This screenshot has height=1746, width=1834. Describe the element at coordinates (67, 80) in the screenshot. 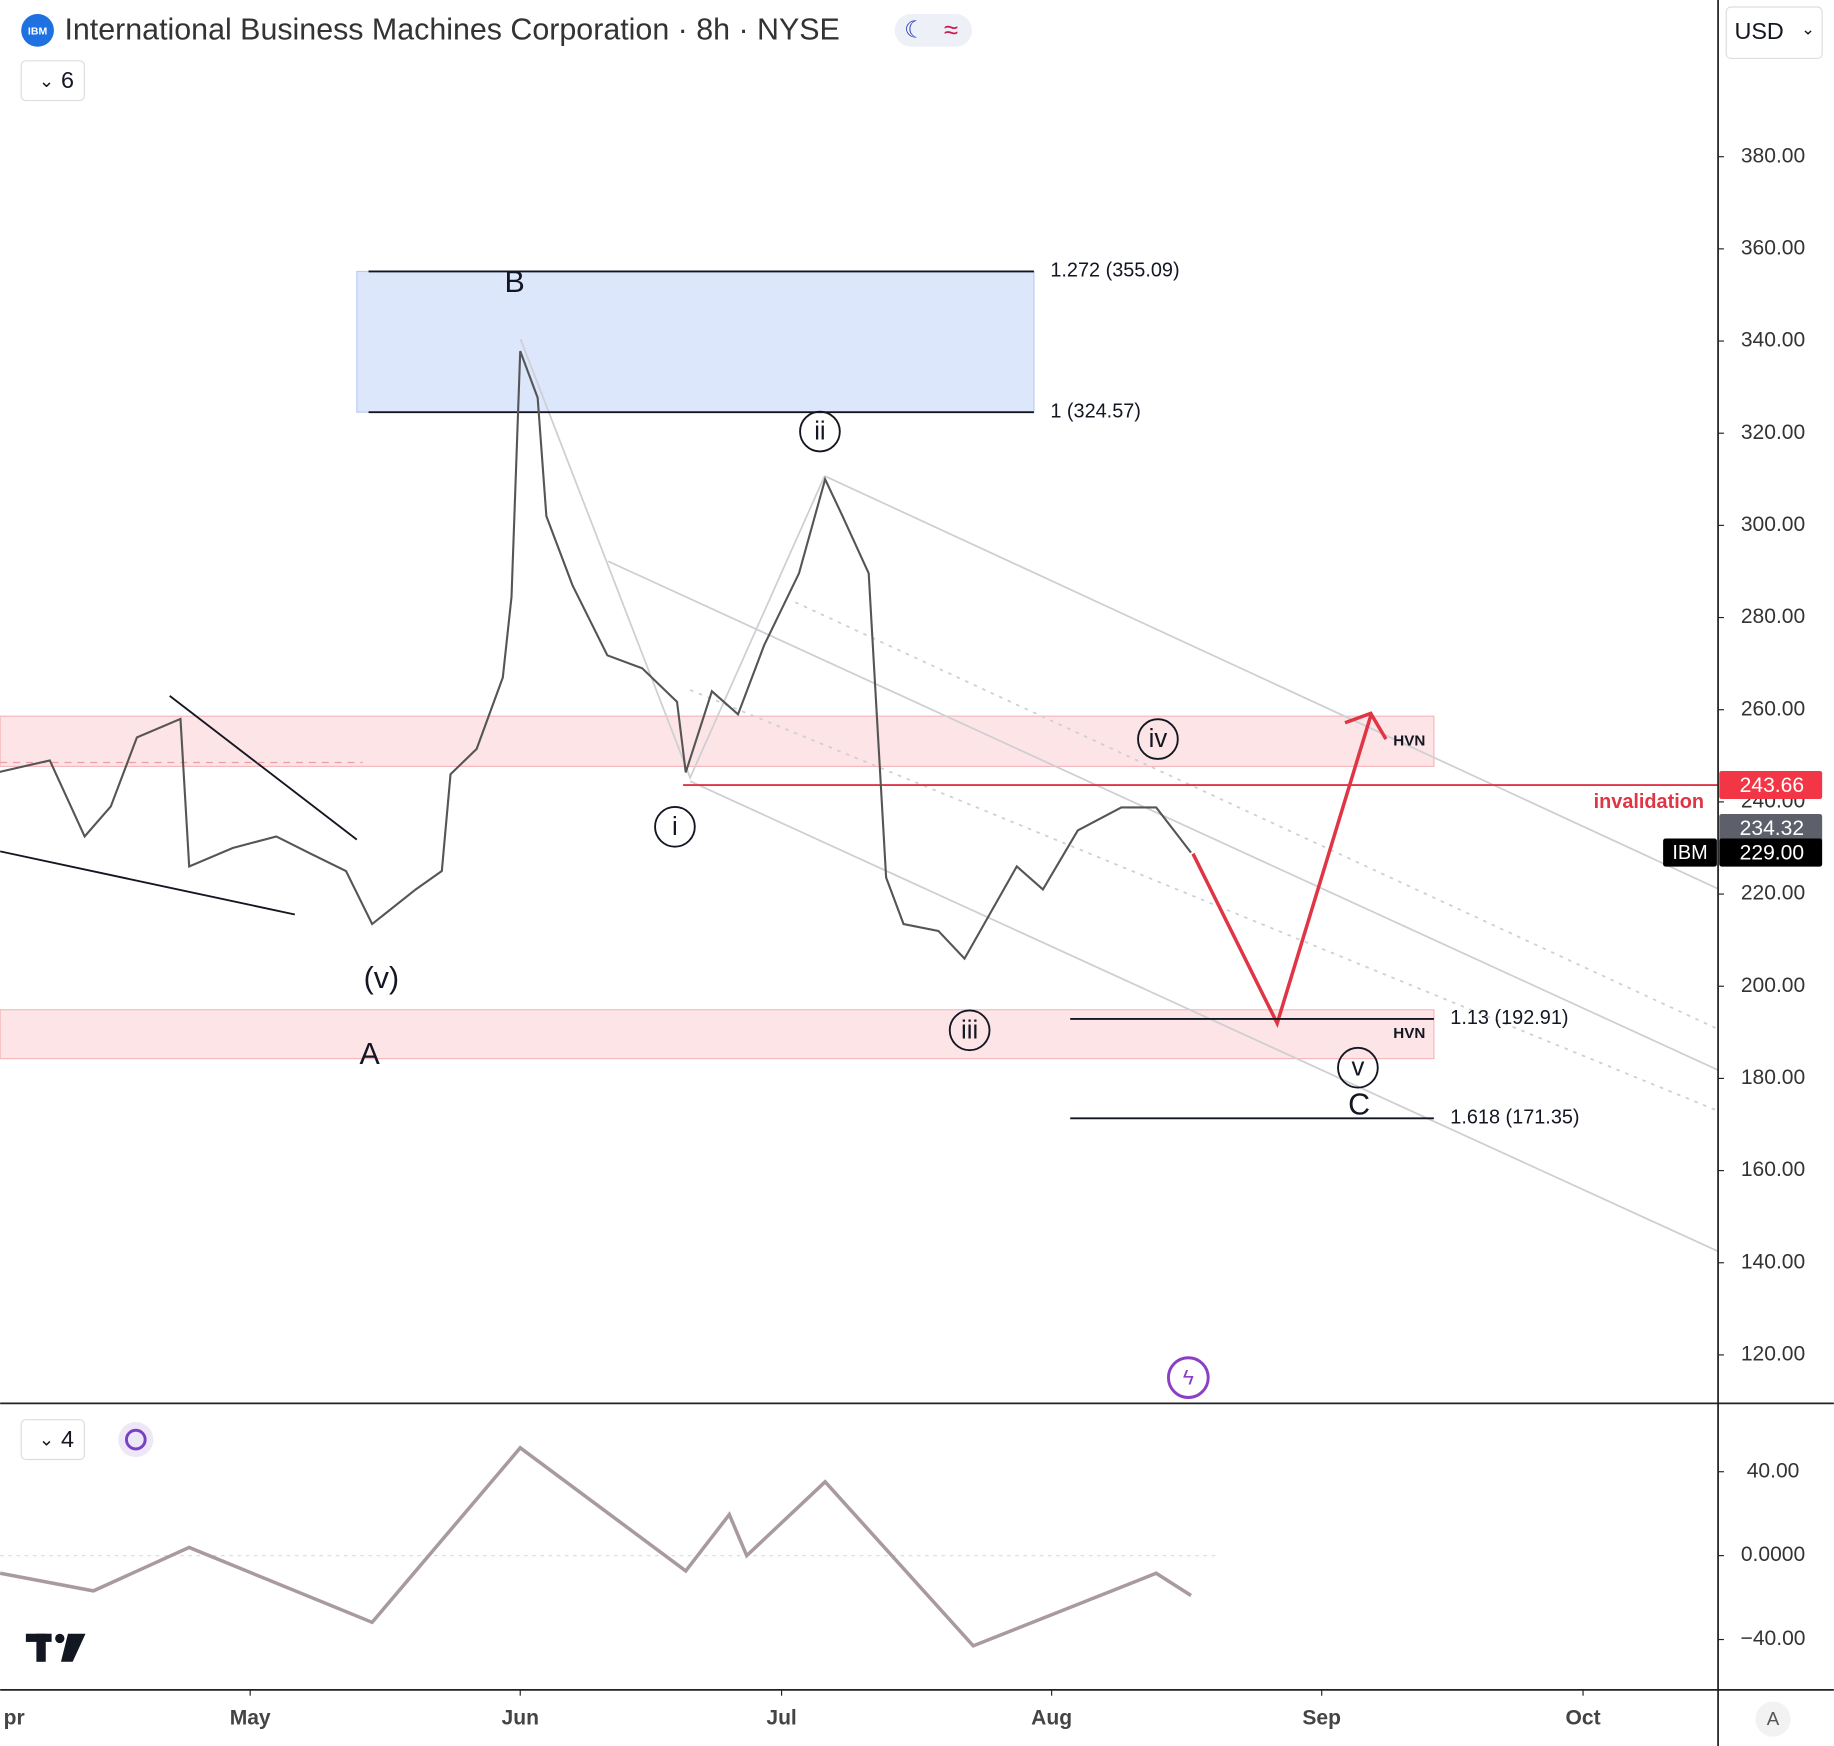

I see `indicator-count: 6` at that location.